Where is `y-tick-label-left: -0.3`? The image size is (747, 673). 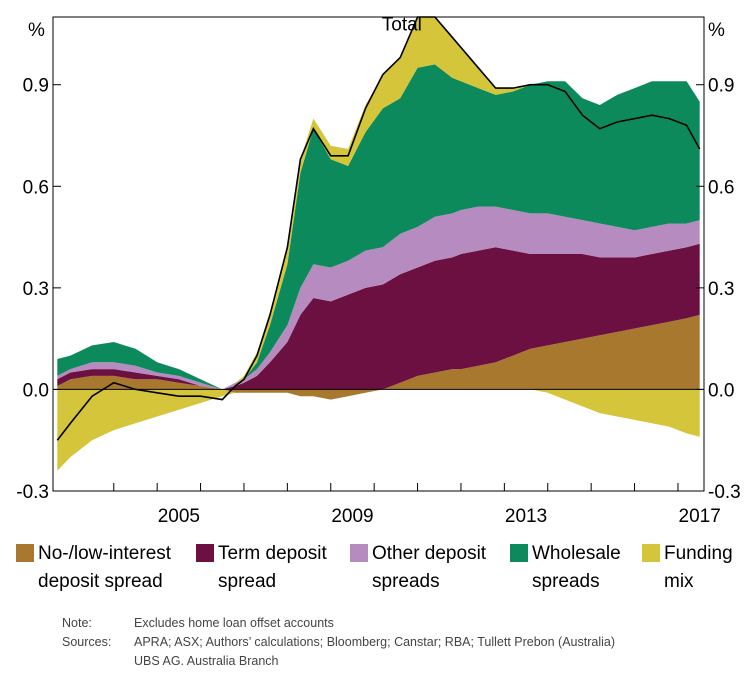
y-tick-label-left: -0.3 is located at coordinates (32, 492).